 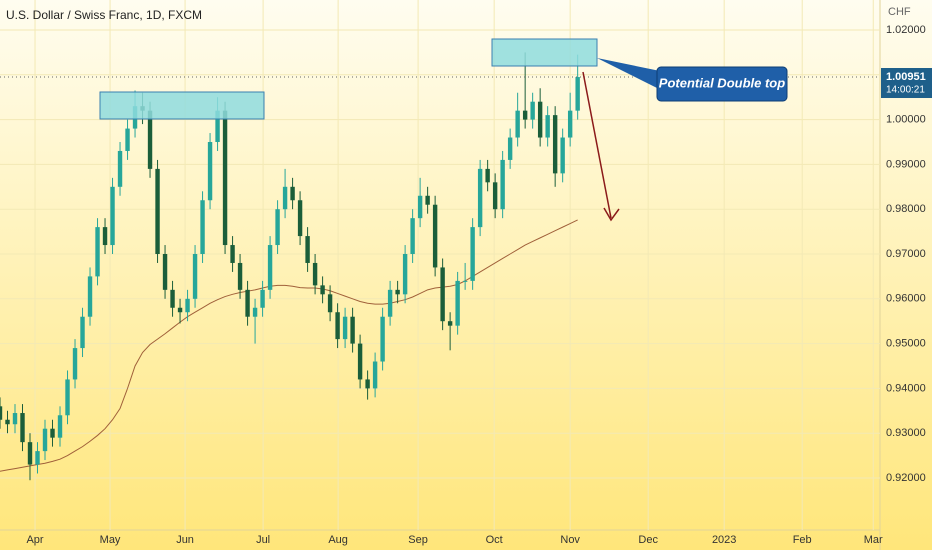 What do you see at coordinates (494, 540) in the screenshot?
I see `x-tick-label: Oct` at bounding box center [494, 540].